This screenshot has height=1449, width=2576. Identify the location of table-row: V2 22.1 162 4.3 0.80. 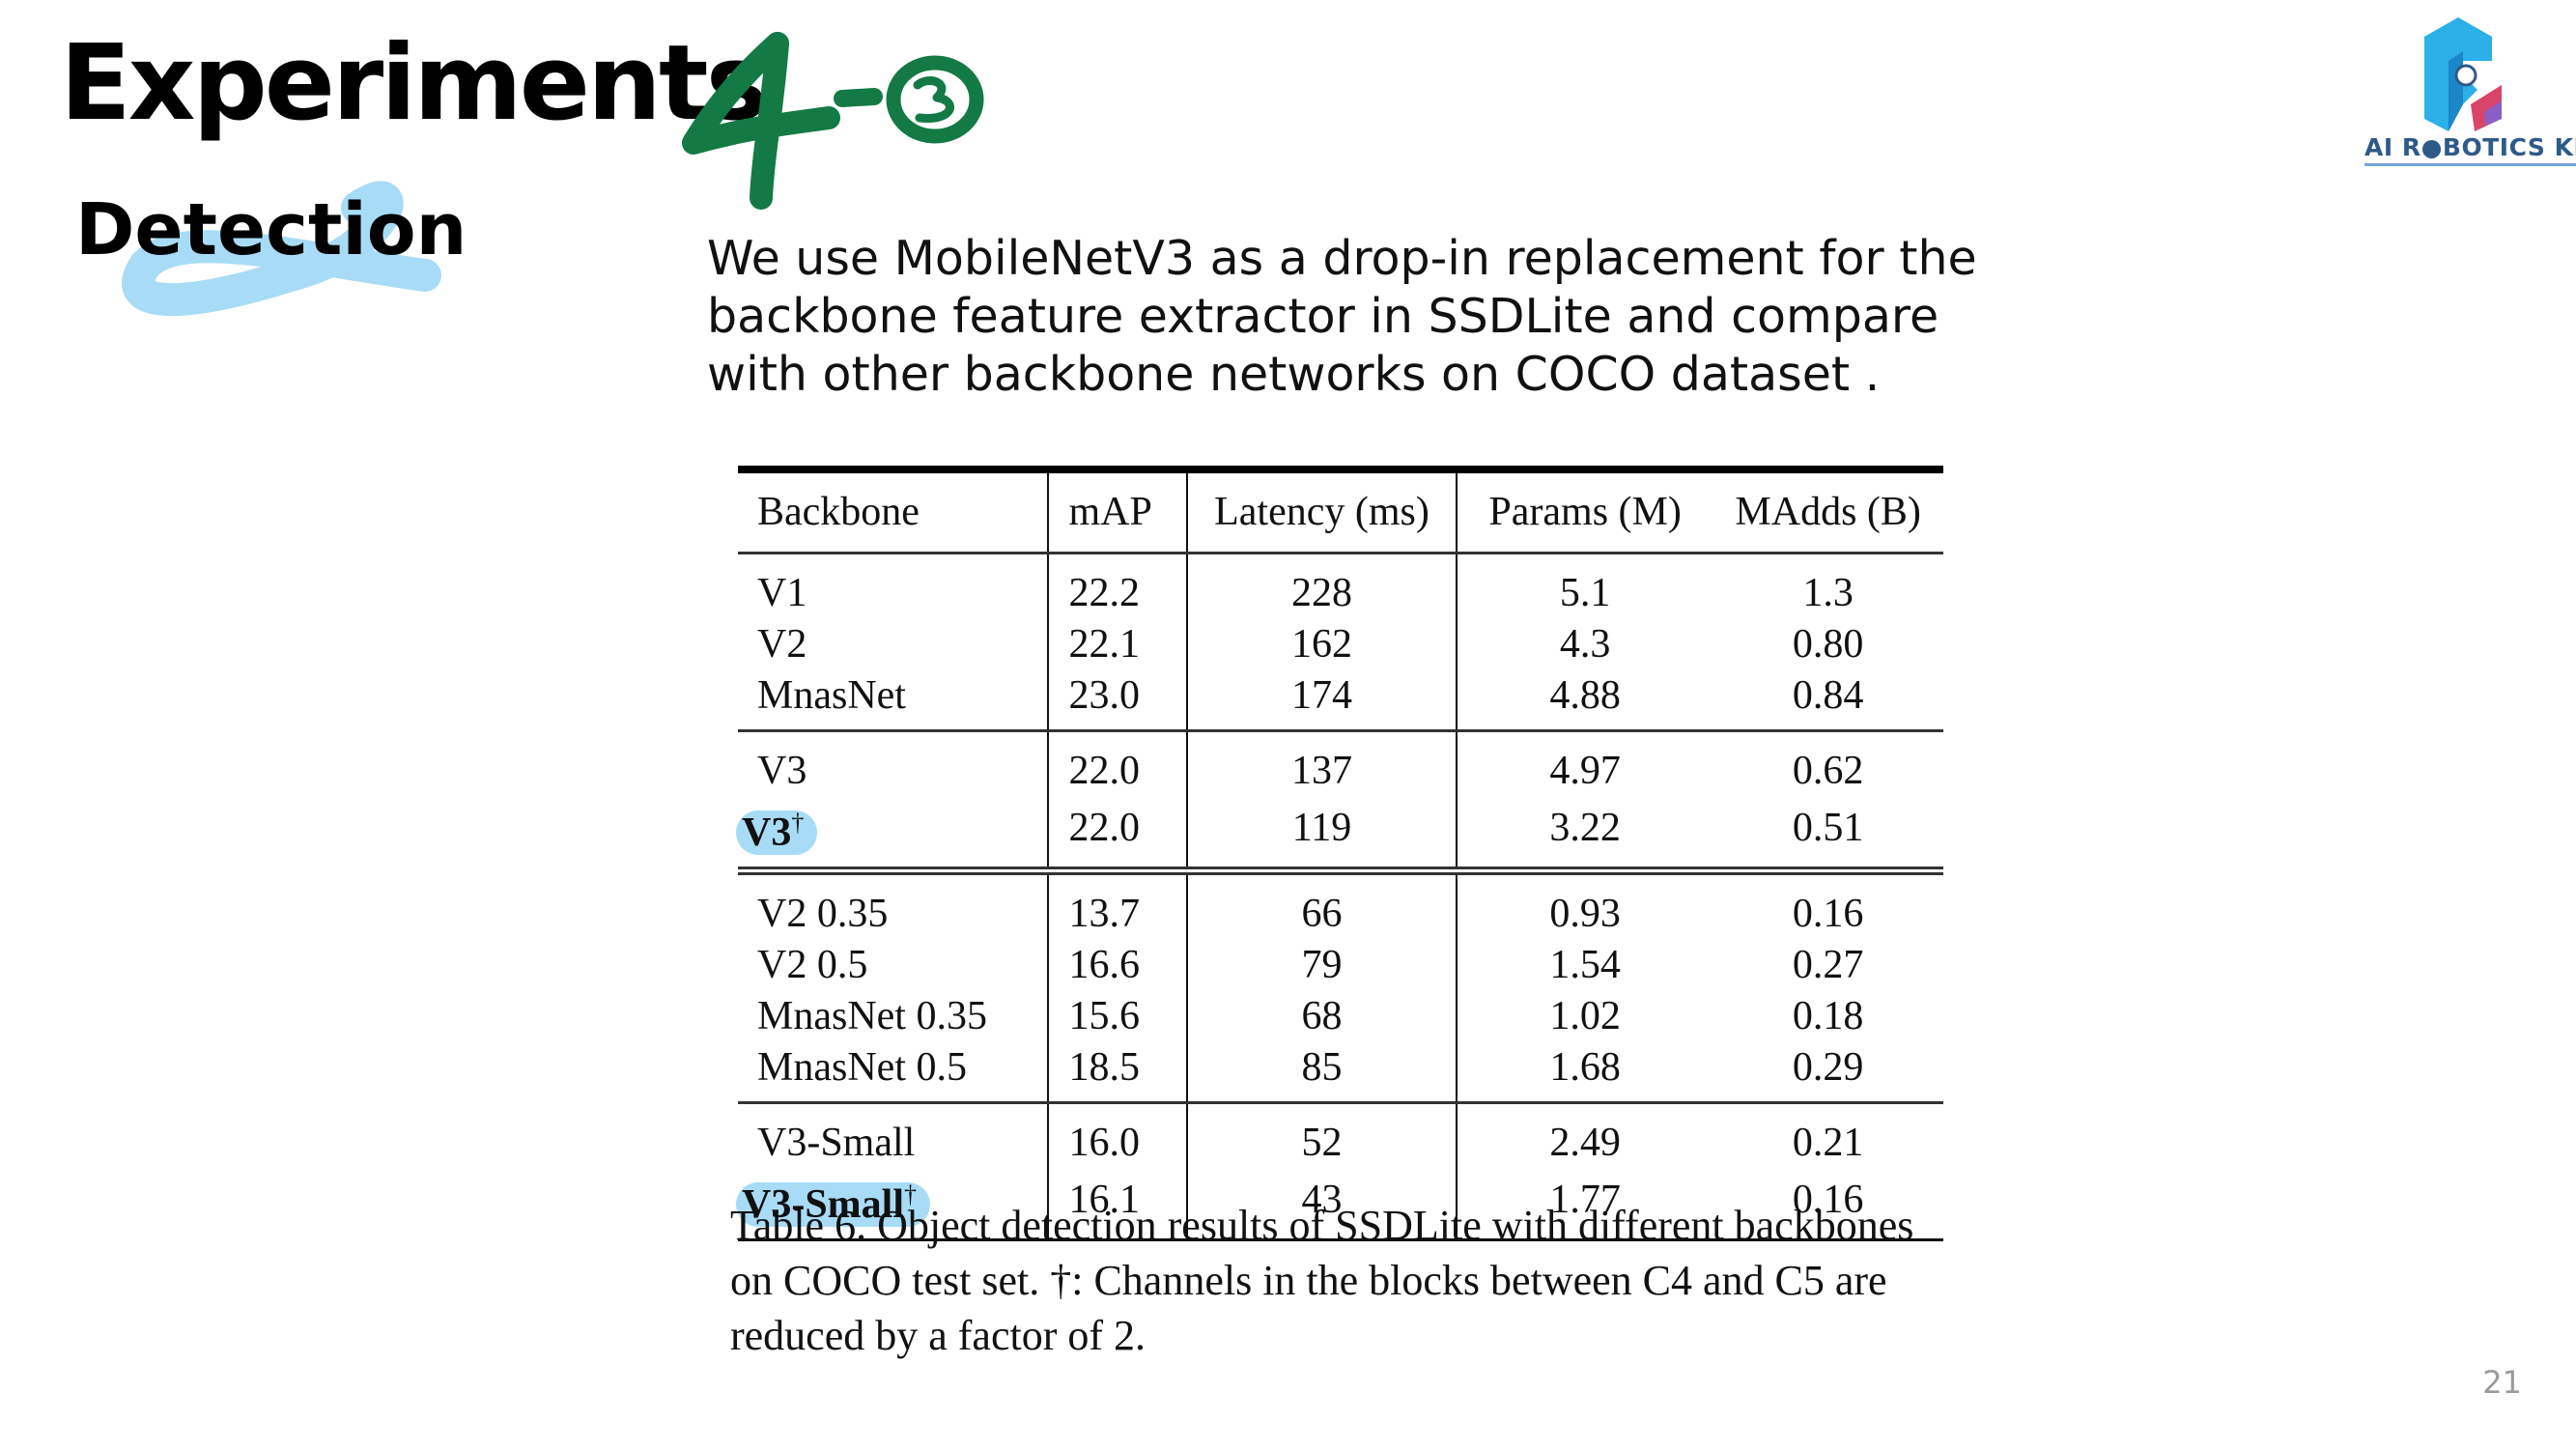
(1340, 644).